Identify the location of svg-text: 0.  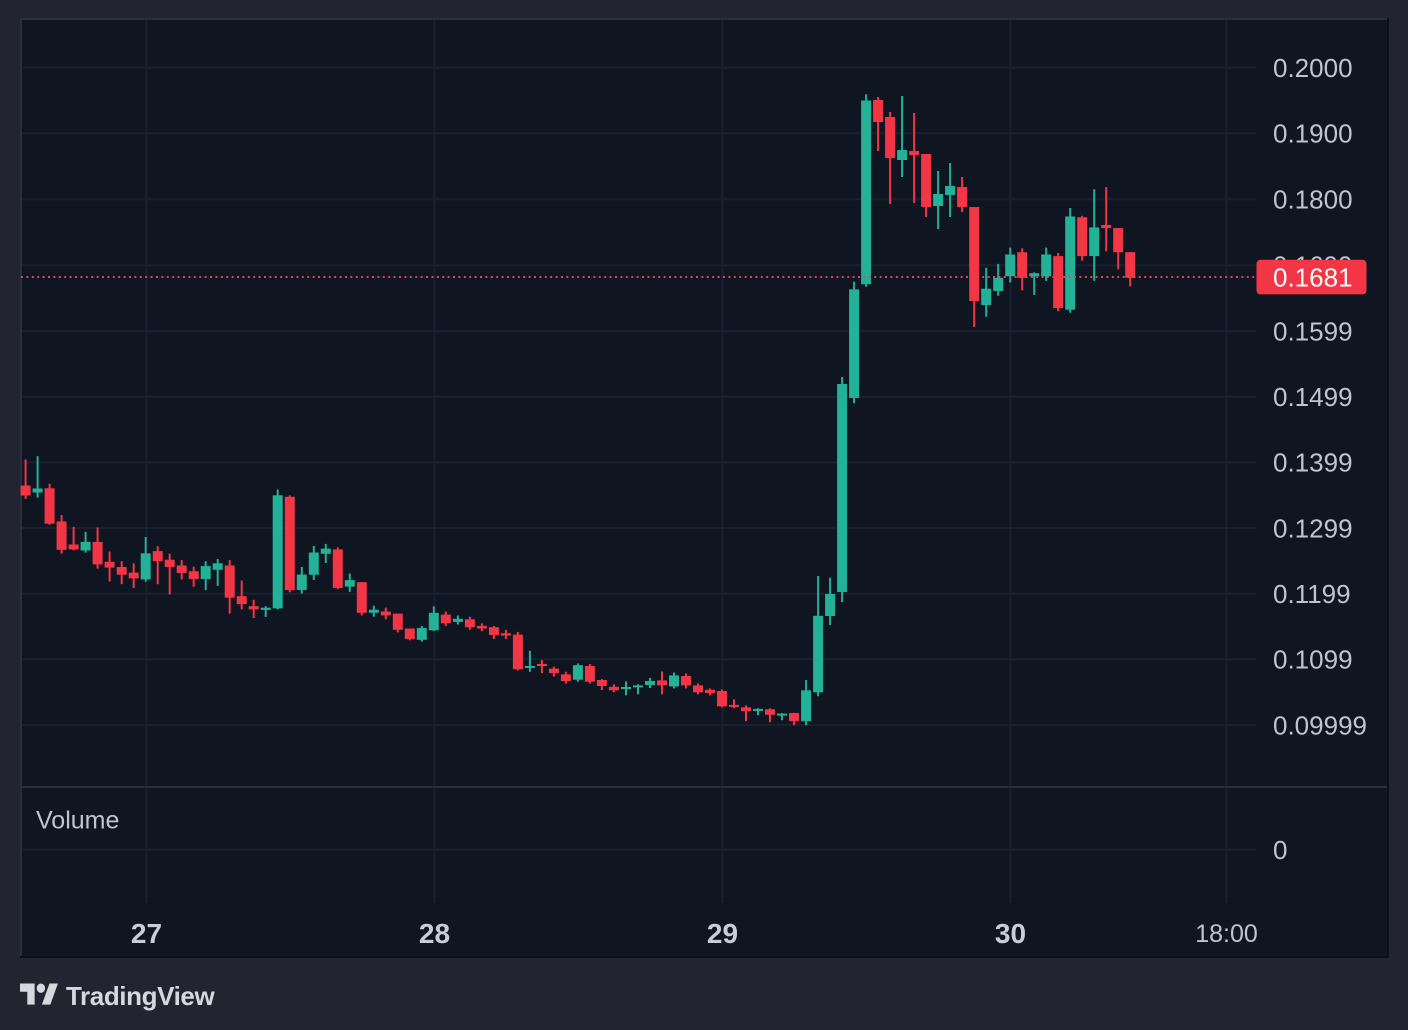
(1280, 850).